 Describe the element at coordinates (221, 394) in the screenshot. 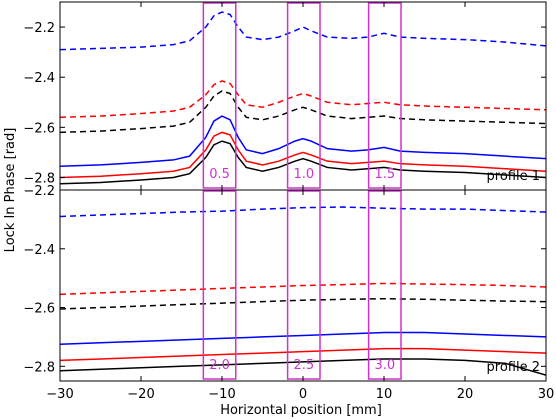

I see `x-tick-label: −10` at that location.